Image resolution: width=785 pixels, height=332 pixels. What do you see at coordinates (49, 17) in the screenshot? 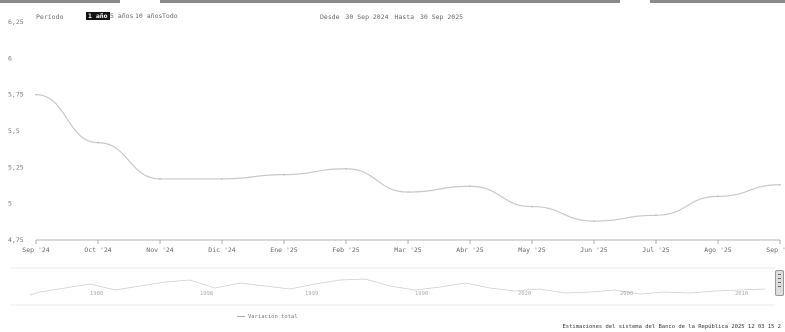
I see `period-label: Período` at bounding box center [49, 17].